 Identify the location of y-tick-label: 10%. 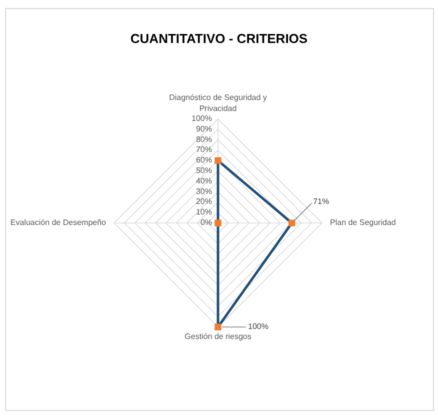
(204, 212).